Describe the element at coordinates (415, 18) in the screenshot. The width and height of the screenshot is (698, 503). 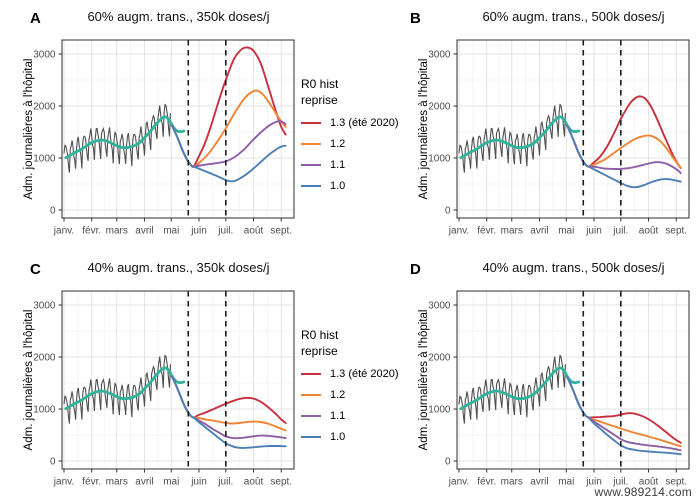
I see `panel-letter-b: B` at that location.